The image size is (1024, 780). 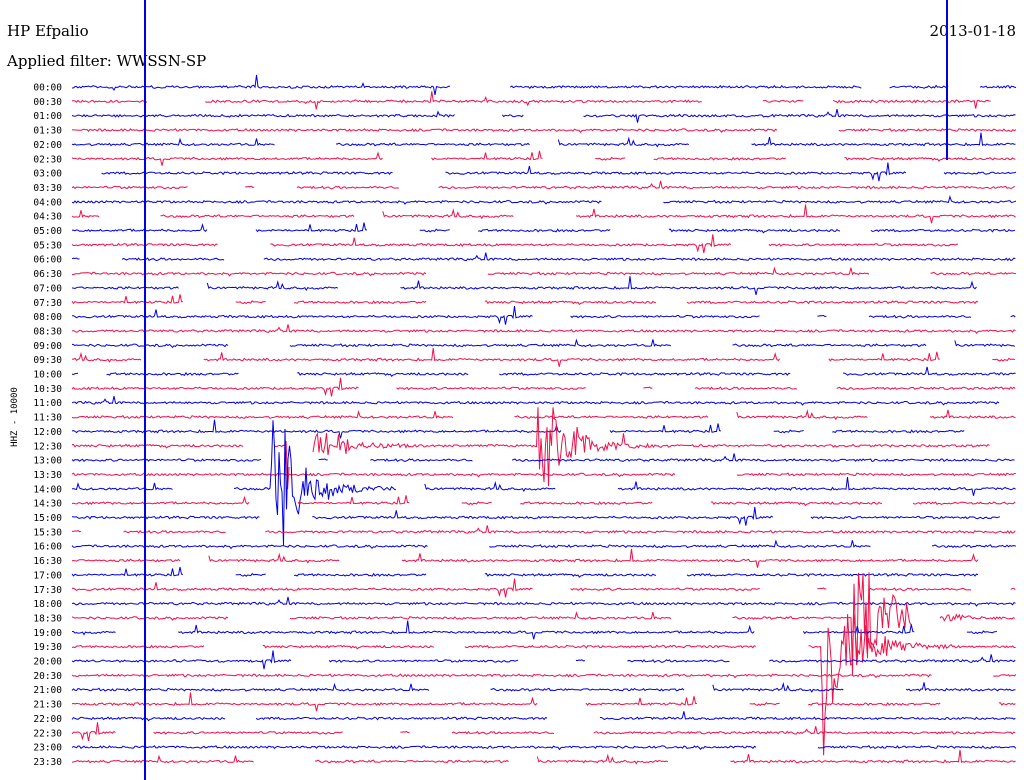 What do you see at coordinates (47, 561) in the screenshot?
I see `row-label: 16:30` at bounding box center [47, 561].